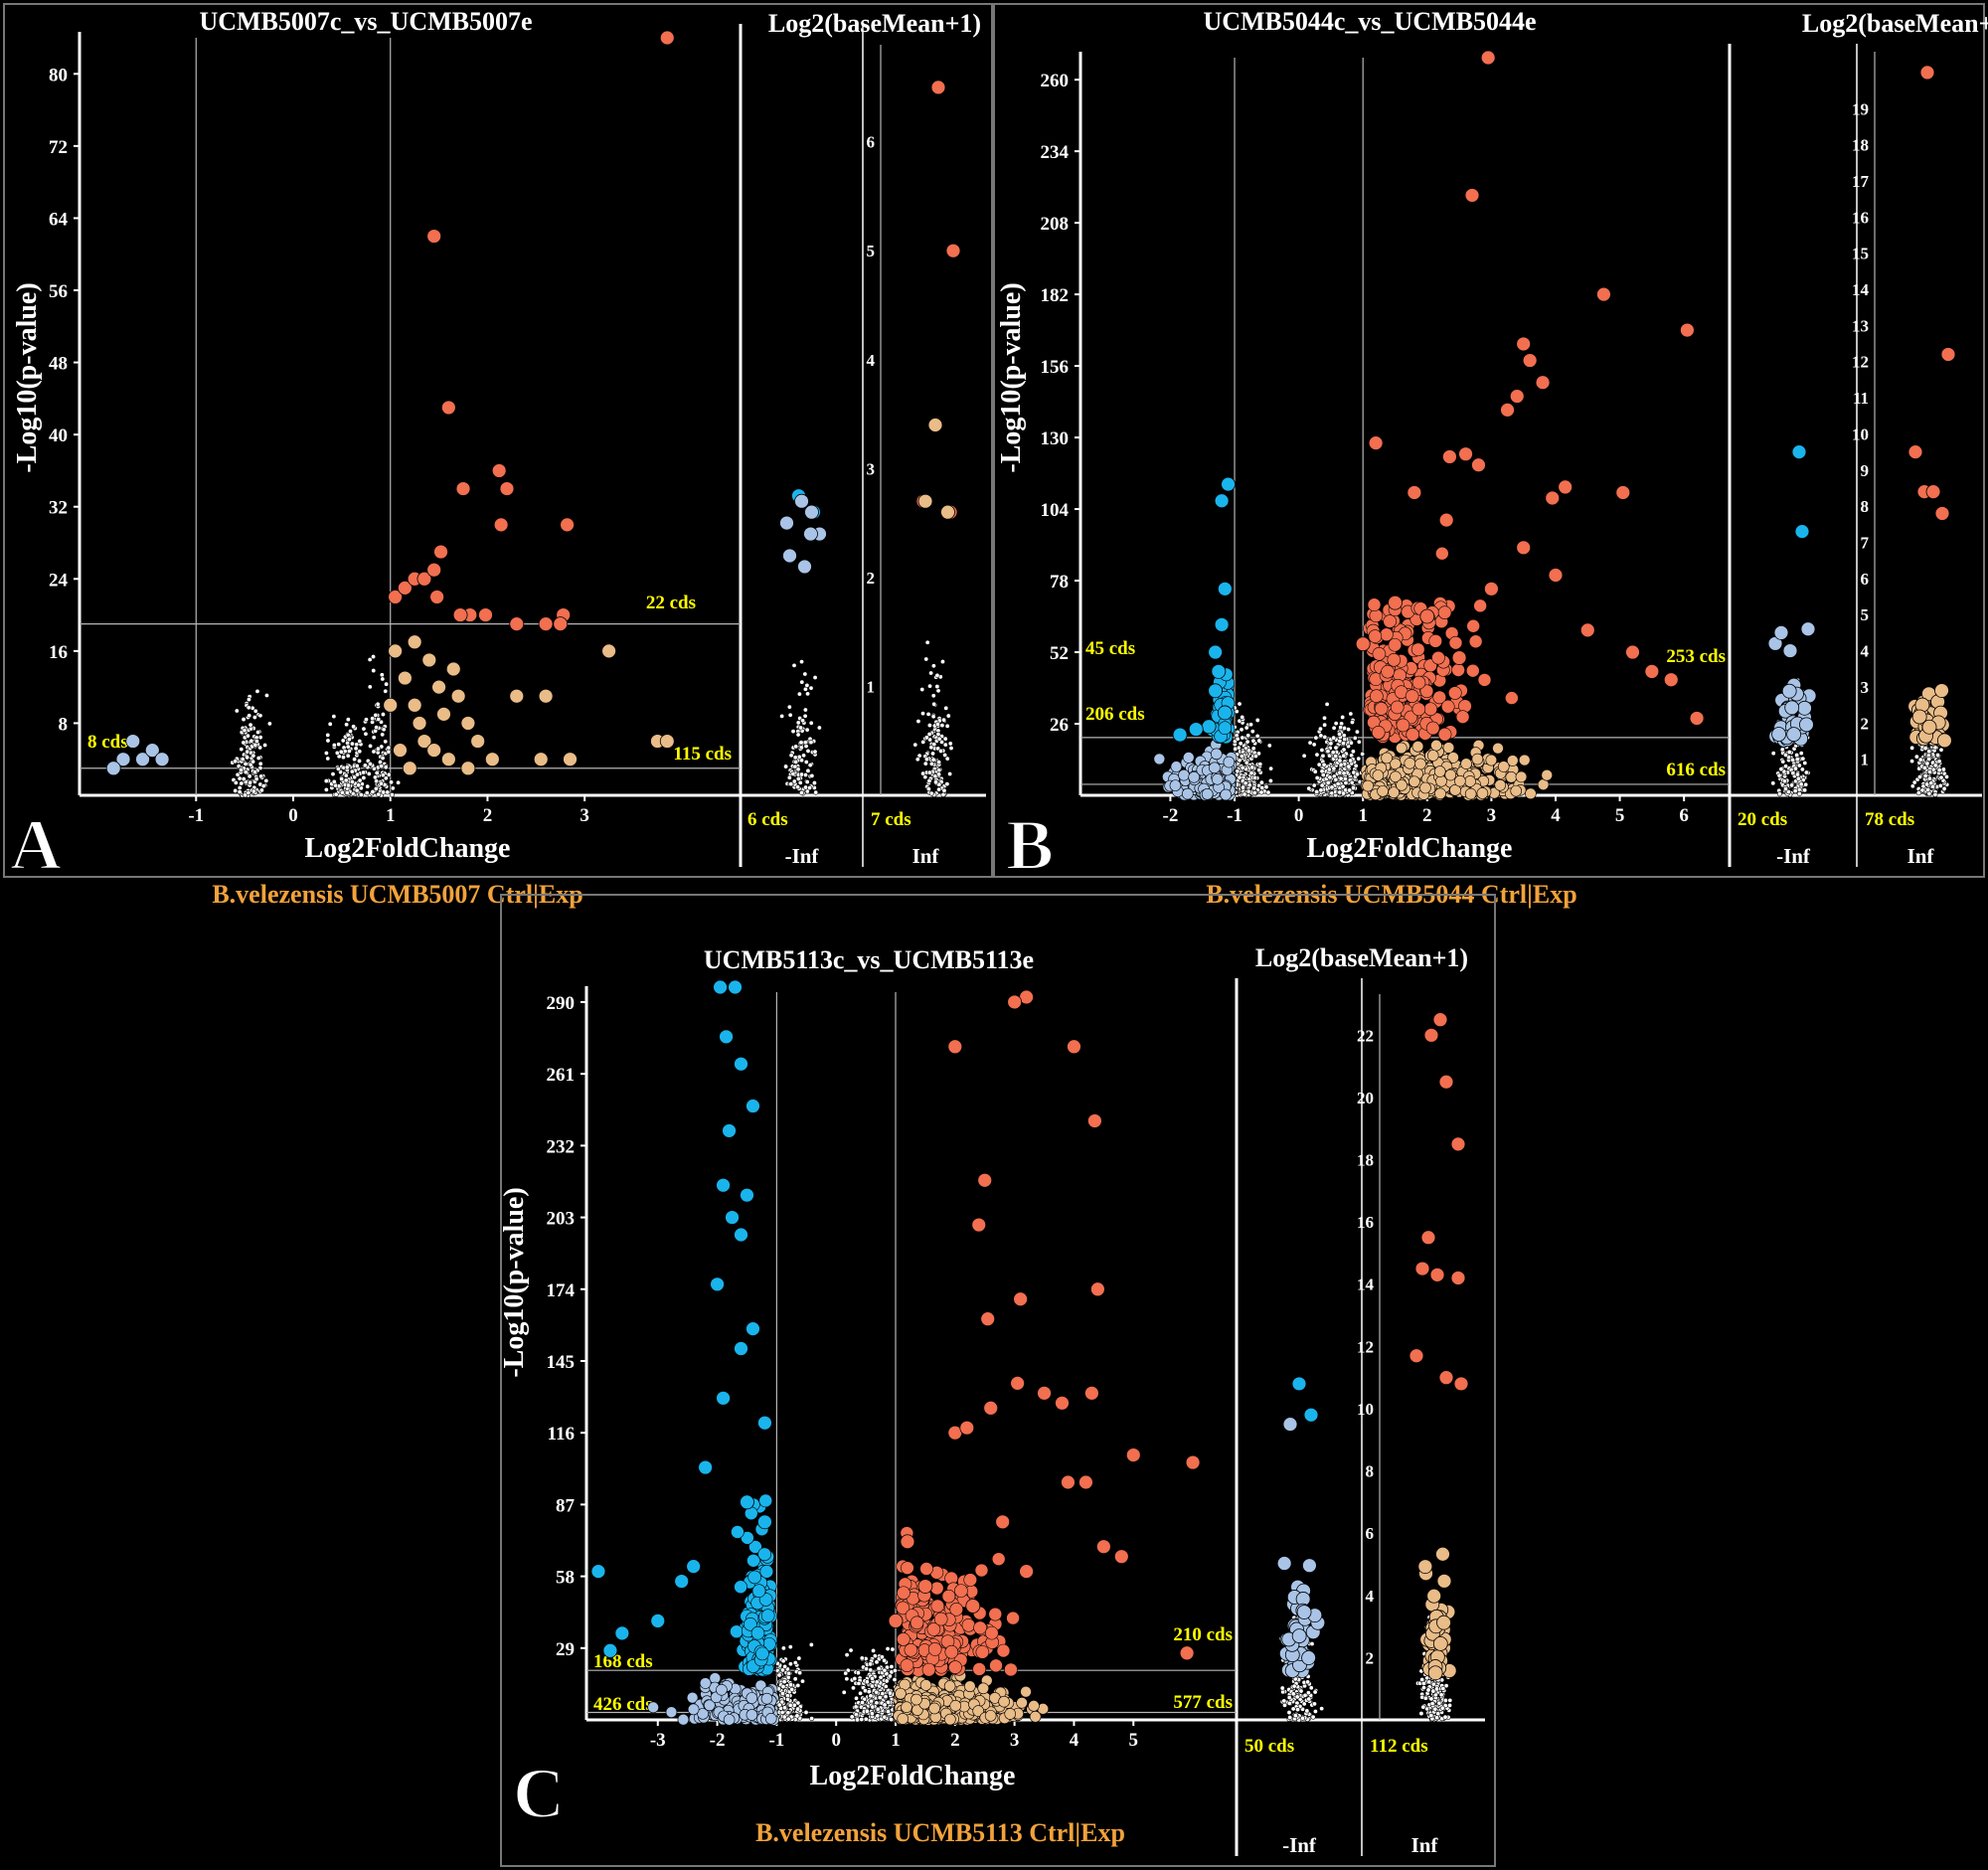 The width and height of the screenshot is (1988, 1870). I want to click on count-label-pos-inf: 7 cds, so click(891, 819).